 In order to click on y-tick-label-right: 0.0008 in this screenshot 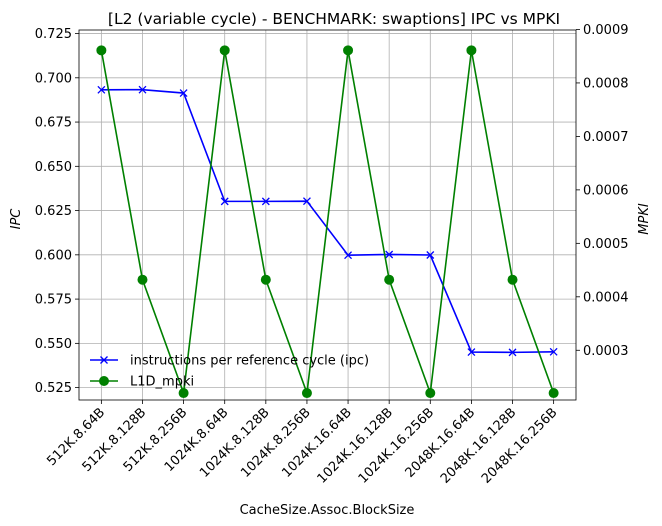, I will do `click(606, 83)`.